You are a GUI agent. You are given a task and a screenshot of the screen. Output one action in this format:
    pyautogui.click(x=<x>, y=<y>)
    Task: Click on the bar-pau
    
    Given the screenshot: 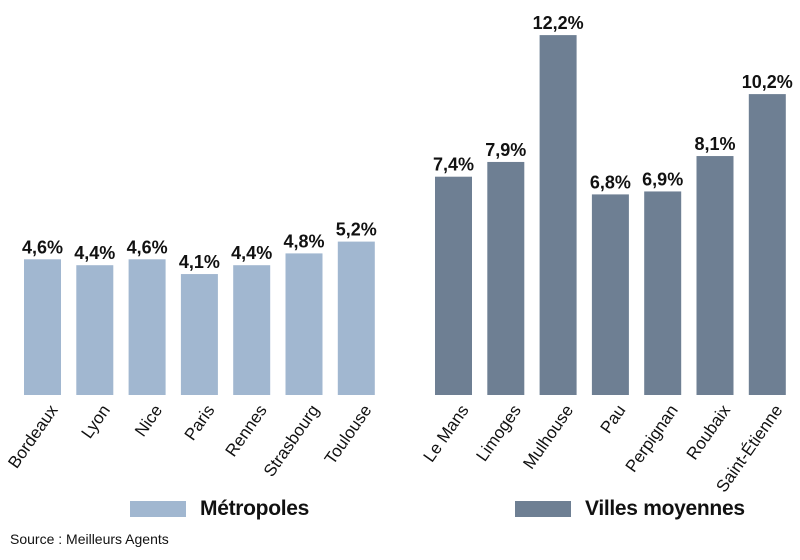 What is the action you would take?
    pyautogui.click(x=610, y=294)
    